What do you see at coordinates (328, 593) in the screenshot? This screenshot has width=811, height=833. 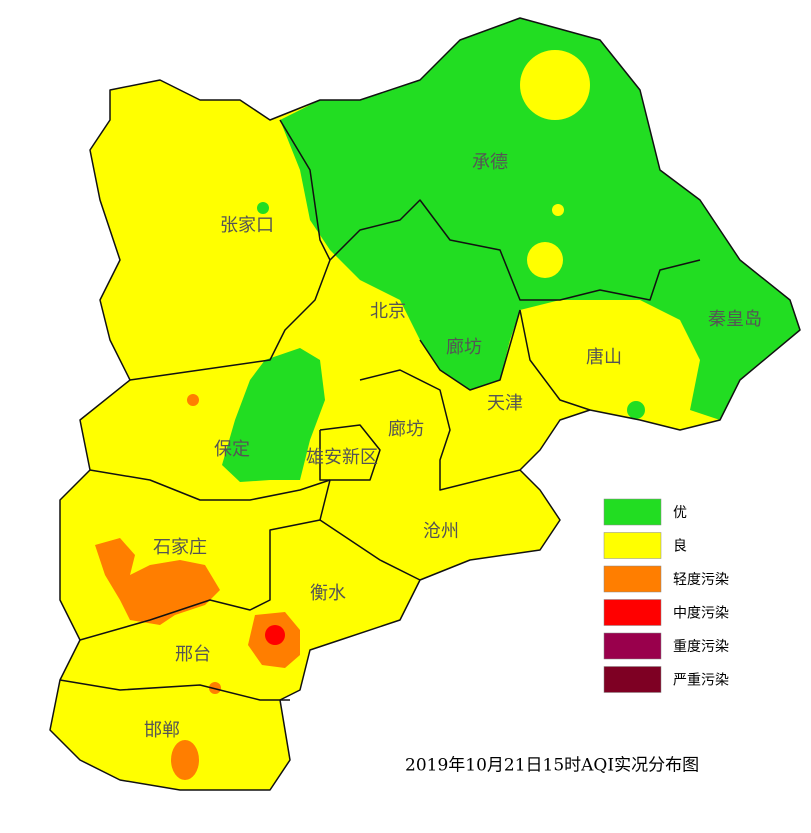 I see `city-label: 衡水` at bounding box center [328, 593].